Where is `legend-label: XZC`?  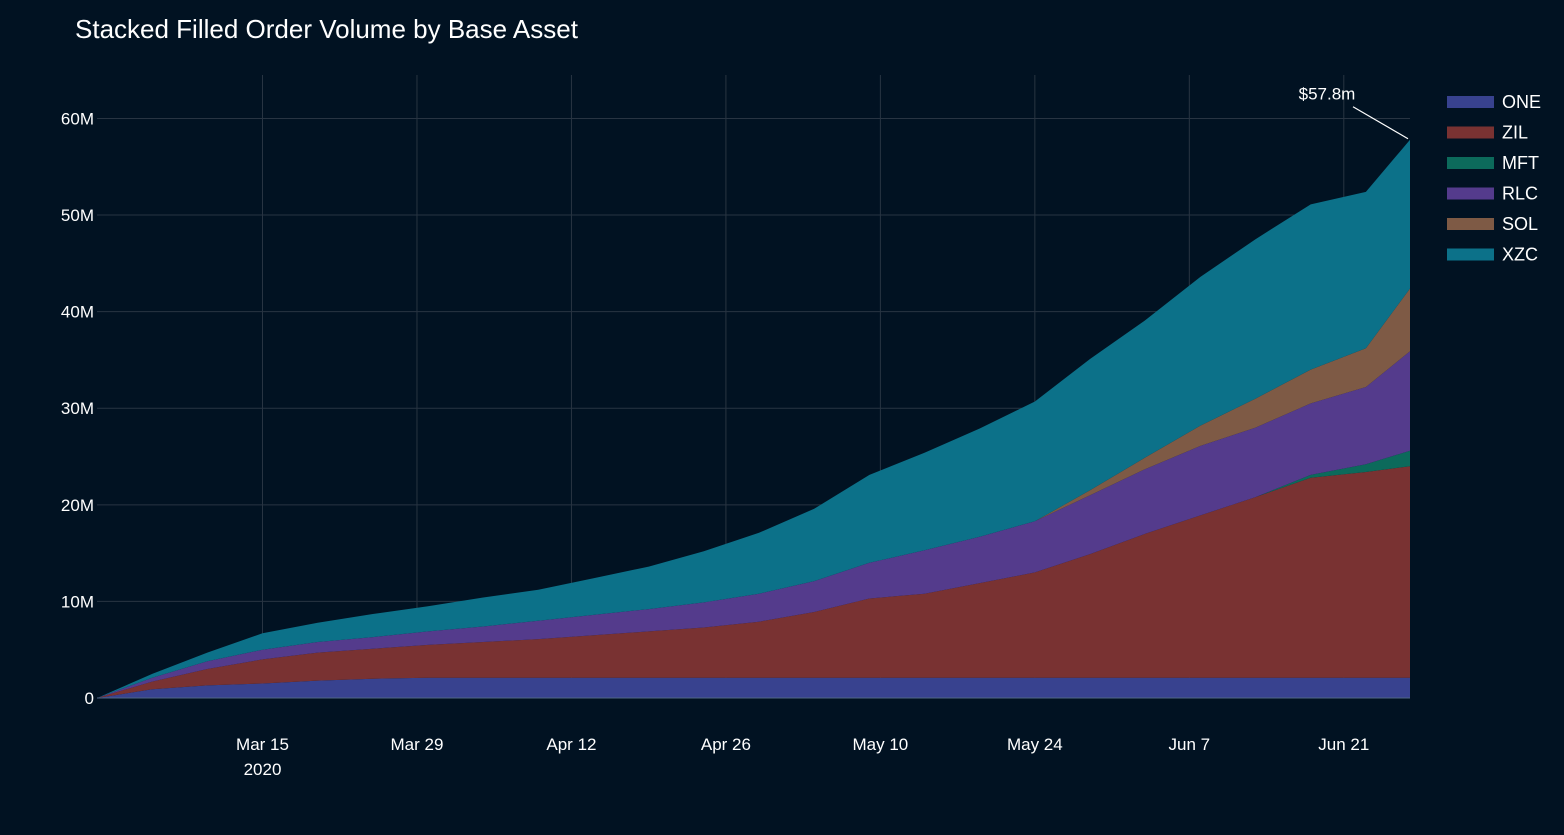
legend-label: XZC is located at coordinates (1520, 255).